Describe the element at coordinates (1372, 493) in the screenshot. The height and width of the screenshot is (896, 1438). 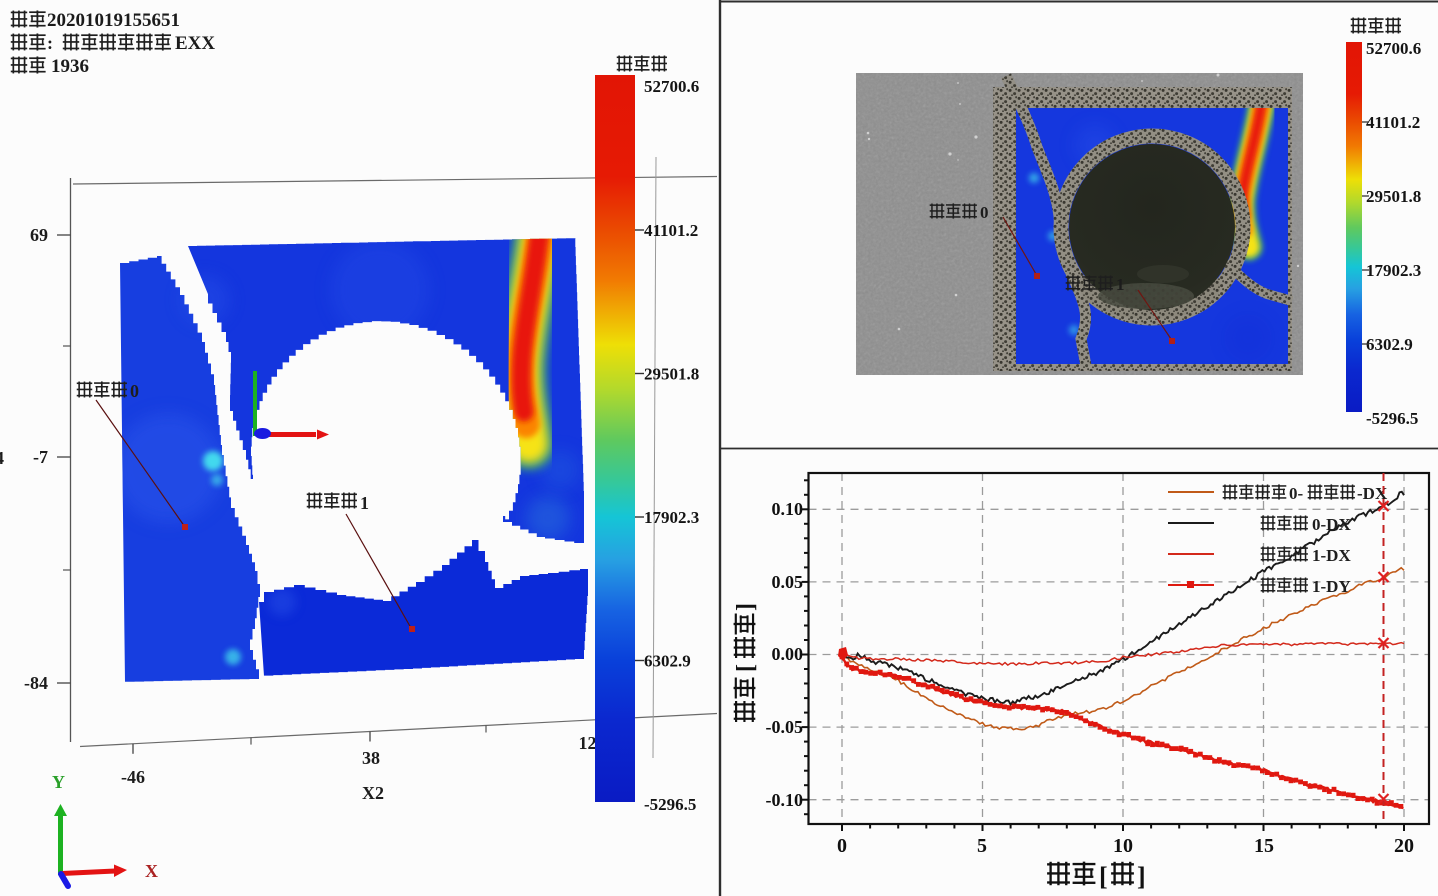
I see `svg-text: -DX` at that location.